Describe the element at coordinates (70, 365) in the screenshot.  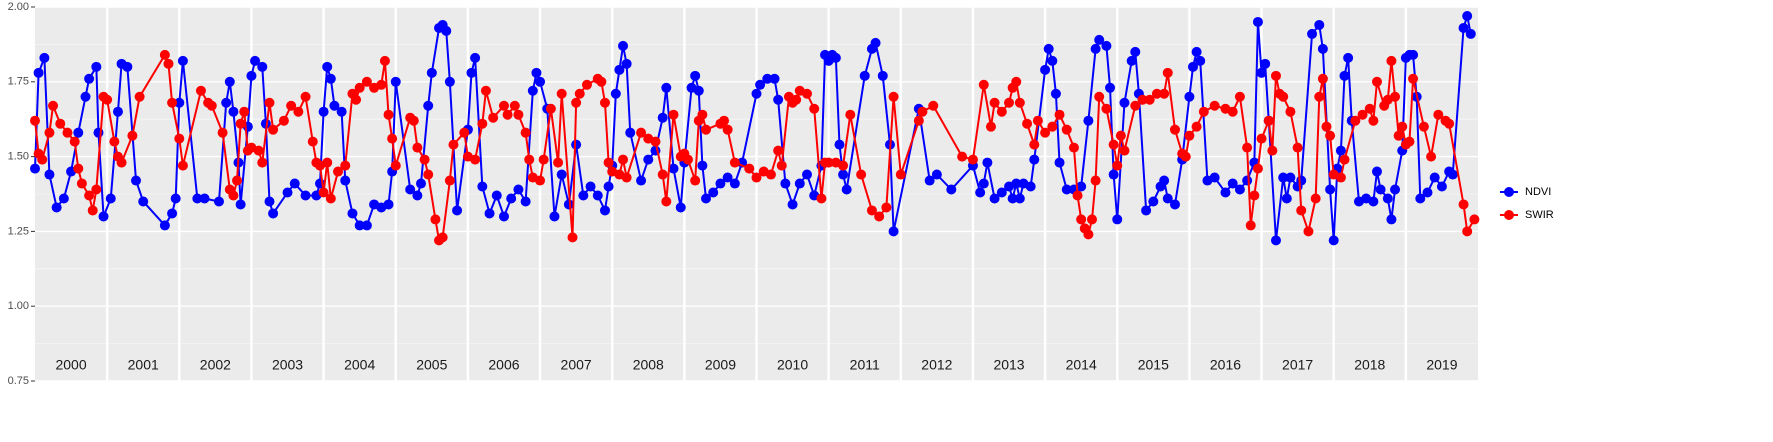
I see `year-label: 2000` at that location.